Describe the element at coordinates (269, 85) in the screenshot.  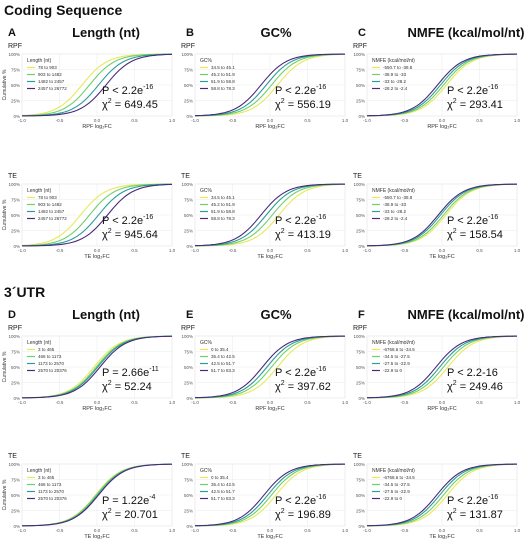
I see `panel-1-series-line` at that location.